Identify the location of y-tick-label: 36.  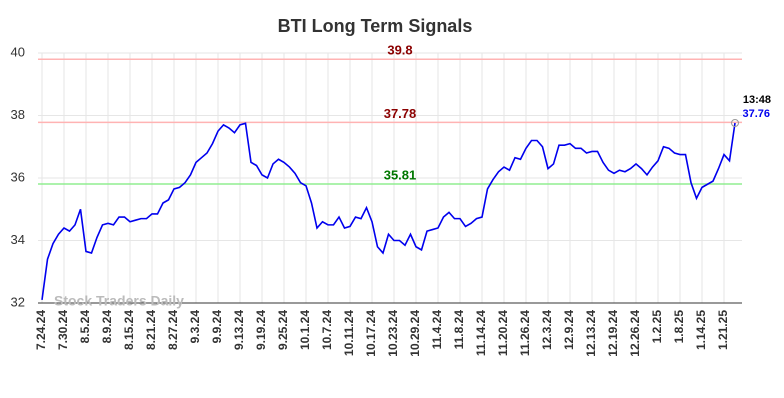
(18, 176).